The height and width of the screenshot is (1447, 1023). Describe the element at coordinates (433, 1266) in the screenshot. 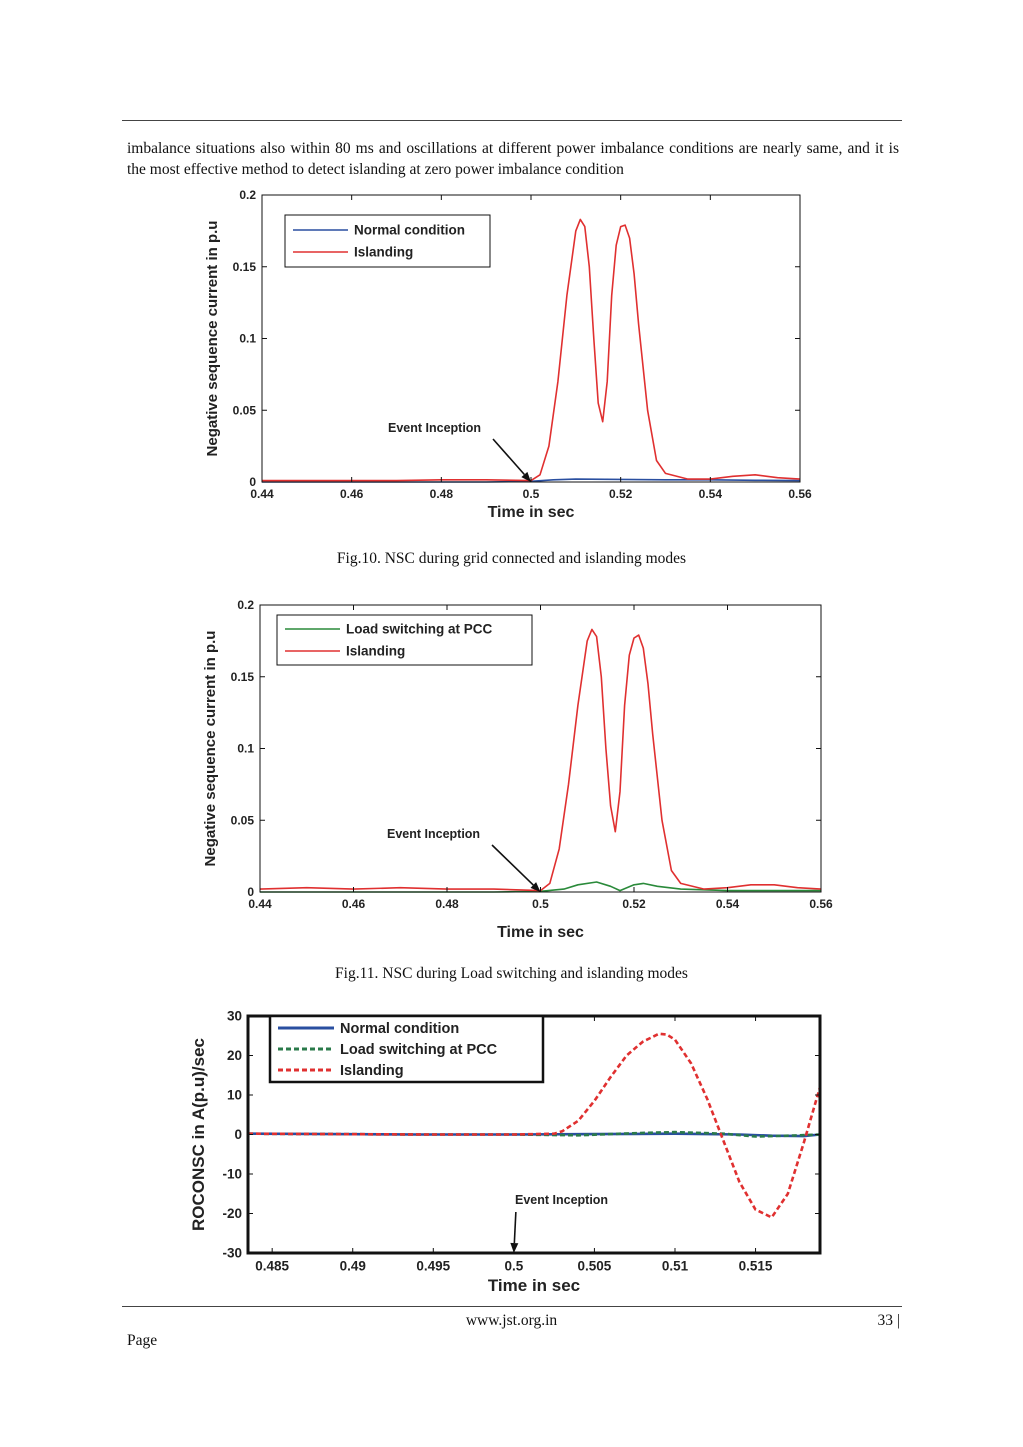

I see `x-tick-label: 0.495` at that location.